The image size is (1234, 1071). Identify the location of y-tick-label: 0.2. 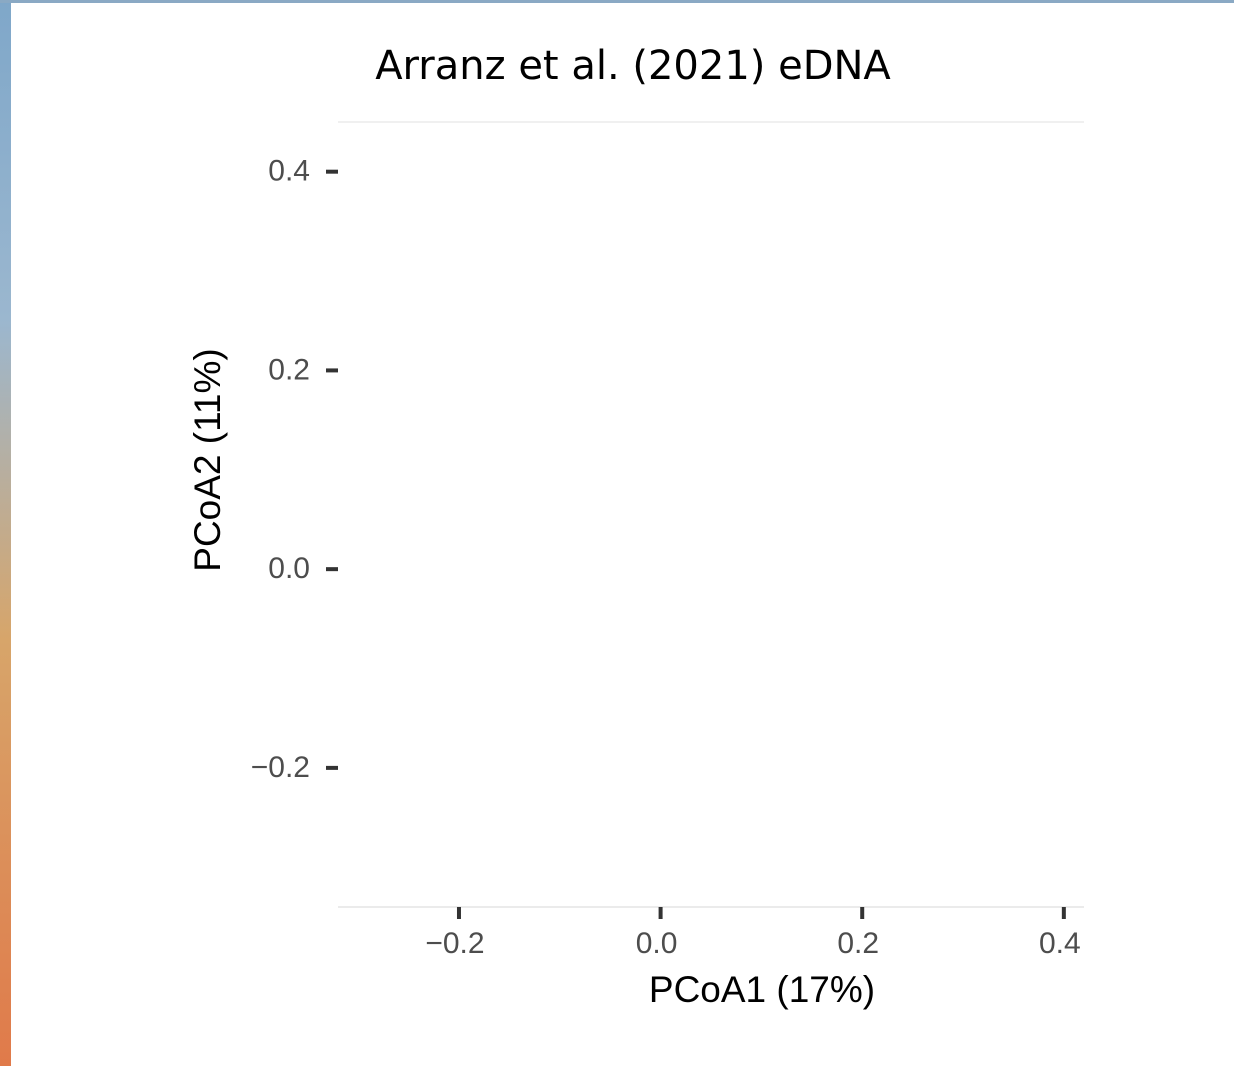
(289, 369).